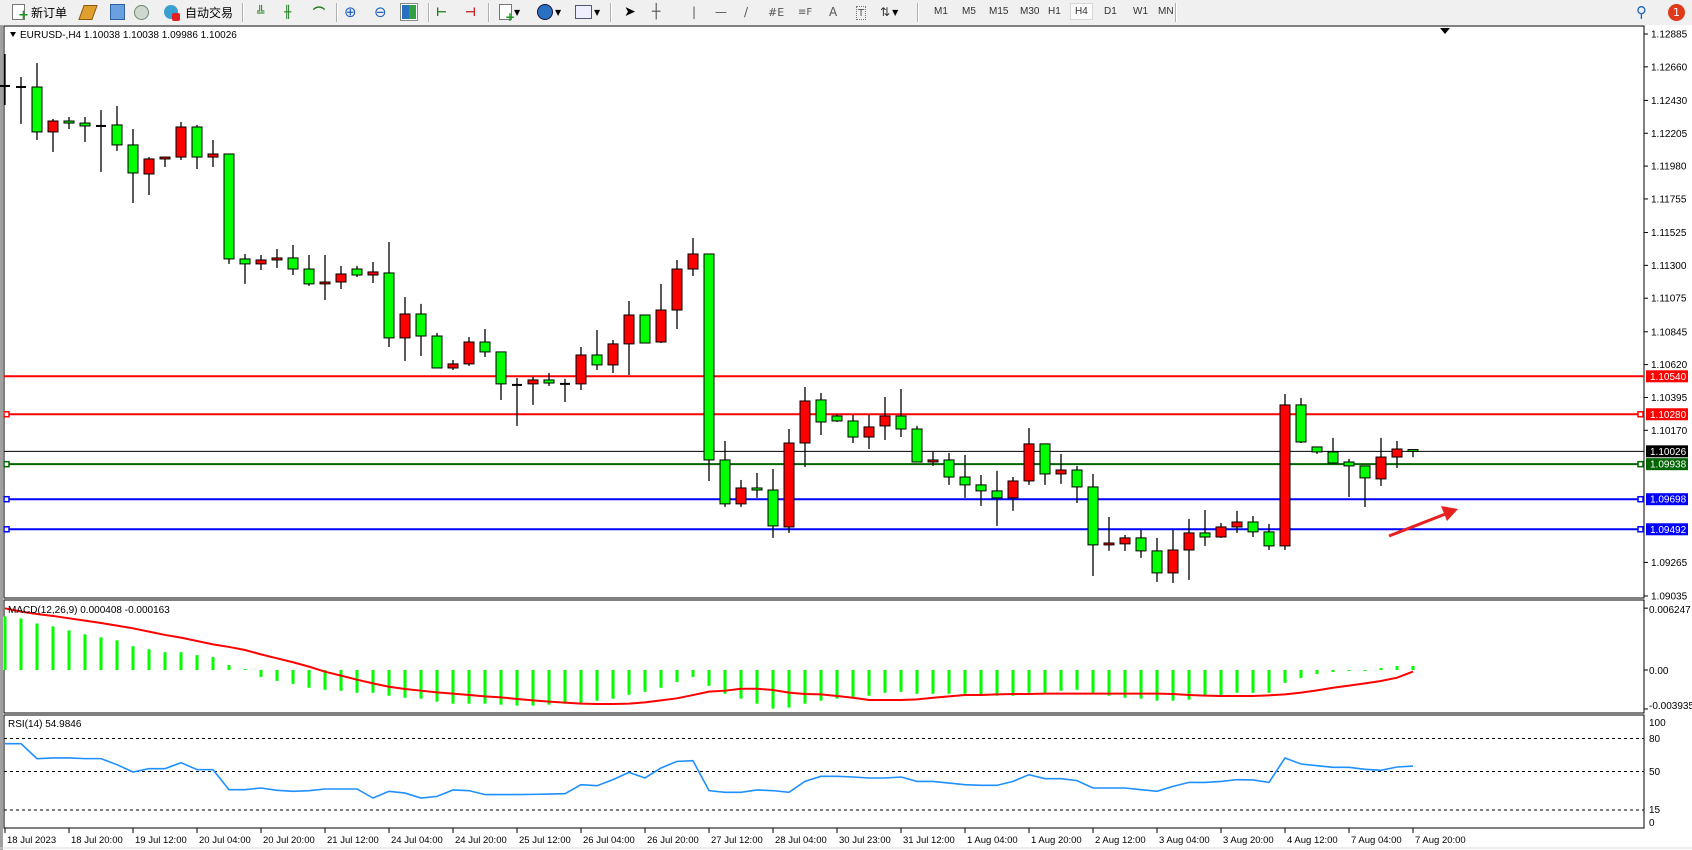 The width and height of the screenshot is (1692, 850). I want to click on signals-icon, so click(141, 12).